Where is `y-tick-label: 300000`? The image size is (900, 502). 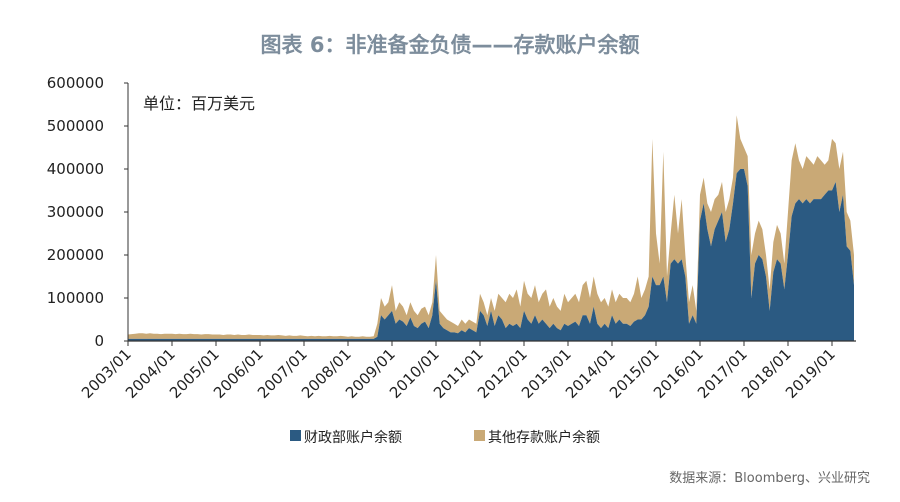
y-tick-label: 300000 is located at coordinates (75, 212).